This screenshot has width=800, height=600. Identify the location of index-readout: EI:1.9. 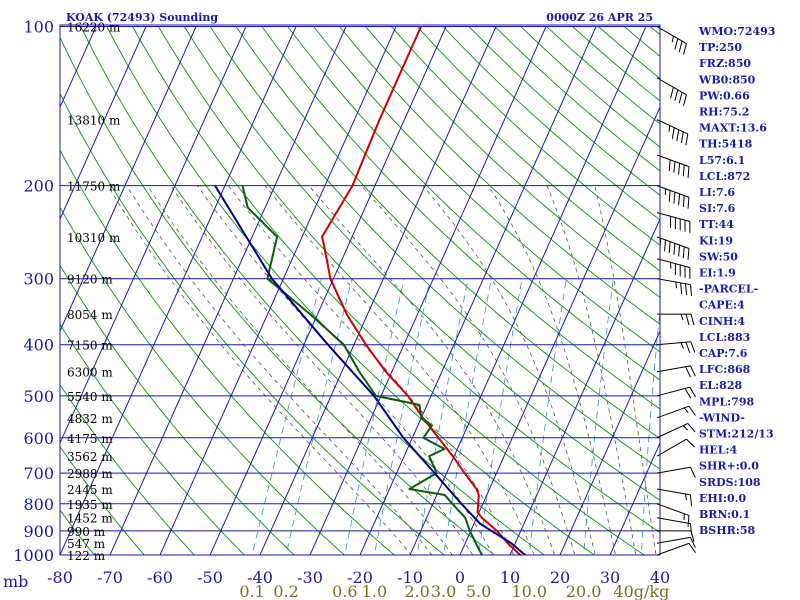
(717, 273).